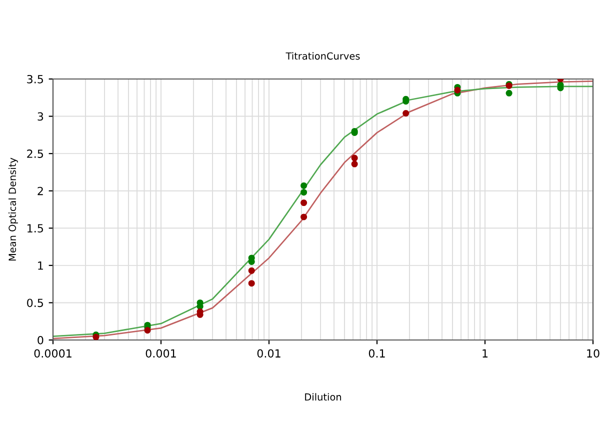  What do you see at coordinates (35, 154) in the screenshot?
I see `y-tick-label: 2.5` at bounding box center [35, 154].